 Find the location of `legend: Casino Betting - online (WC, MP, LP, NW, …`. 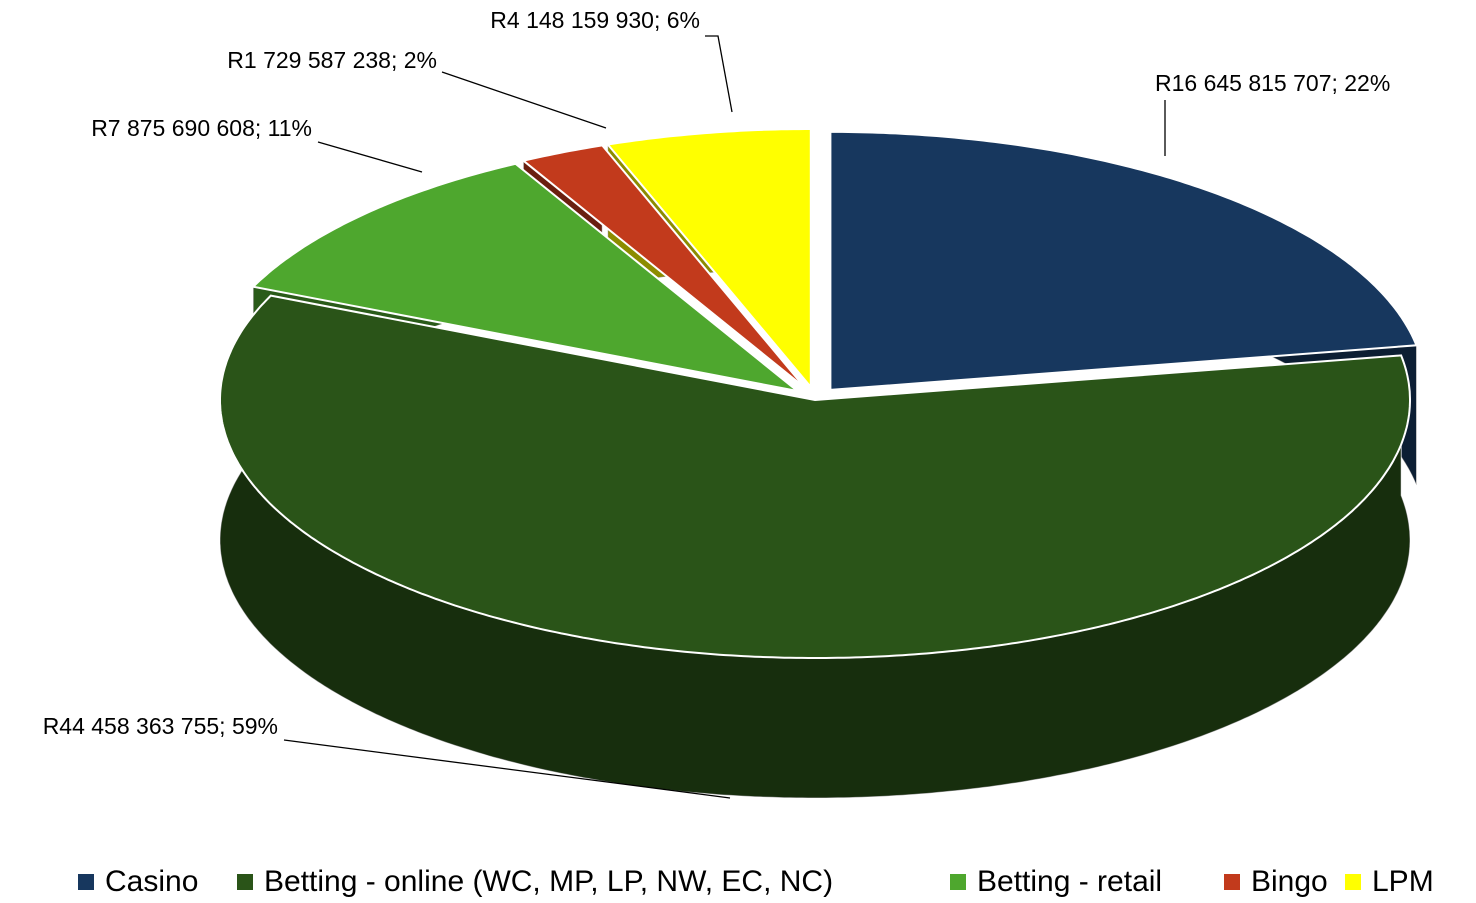

legend: Casino Betting - online (WC, MP, LP, NW, … is located at coordinates (756, 881).